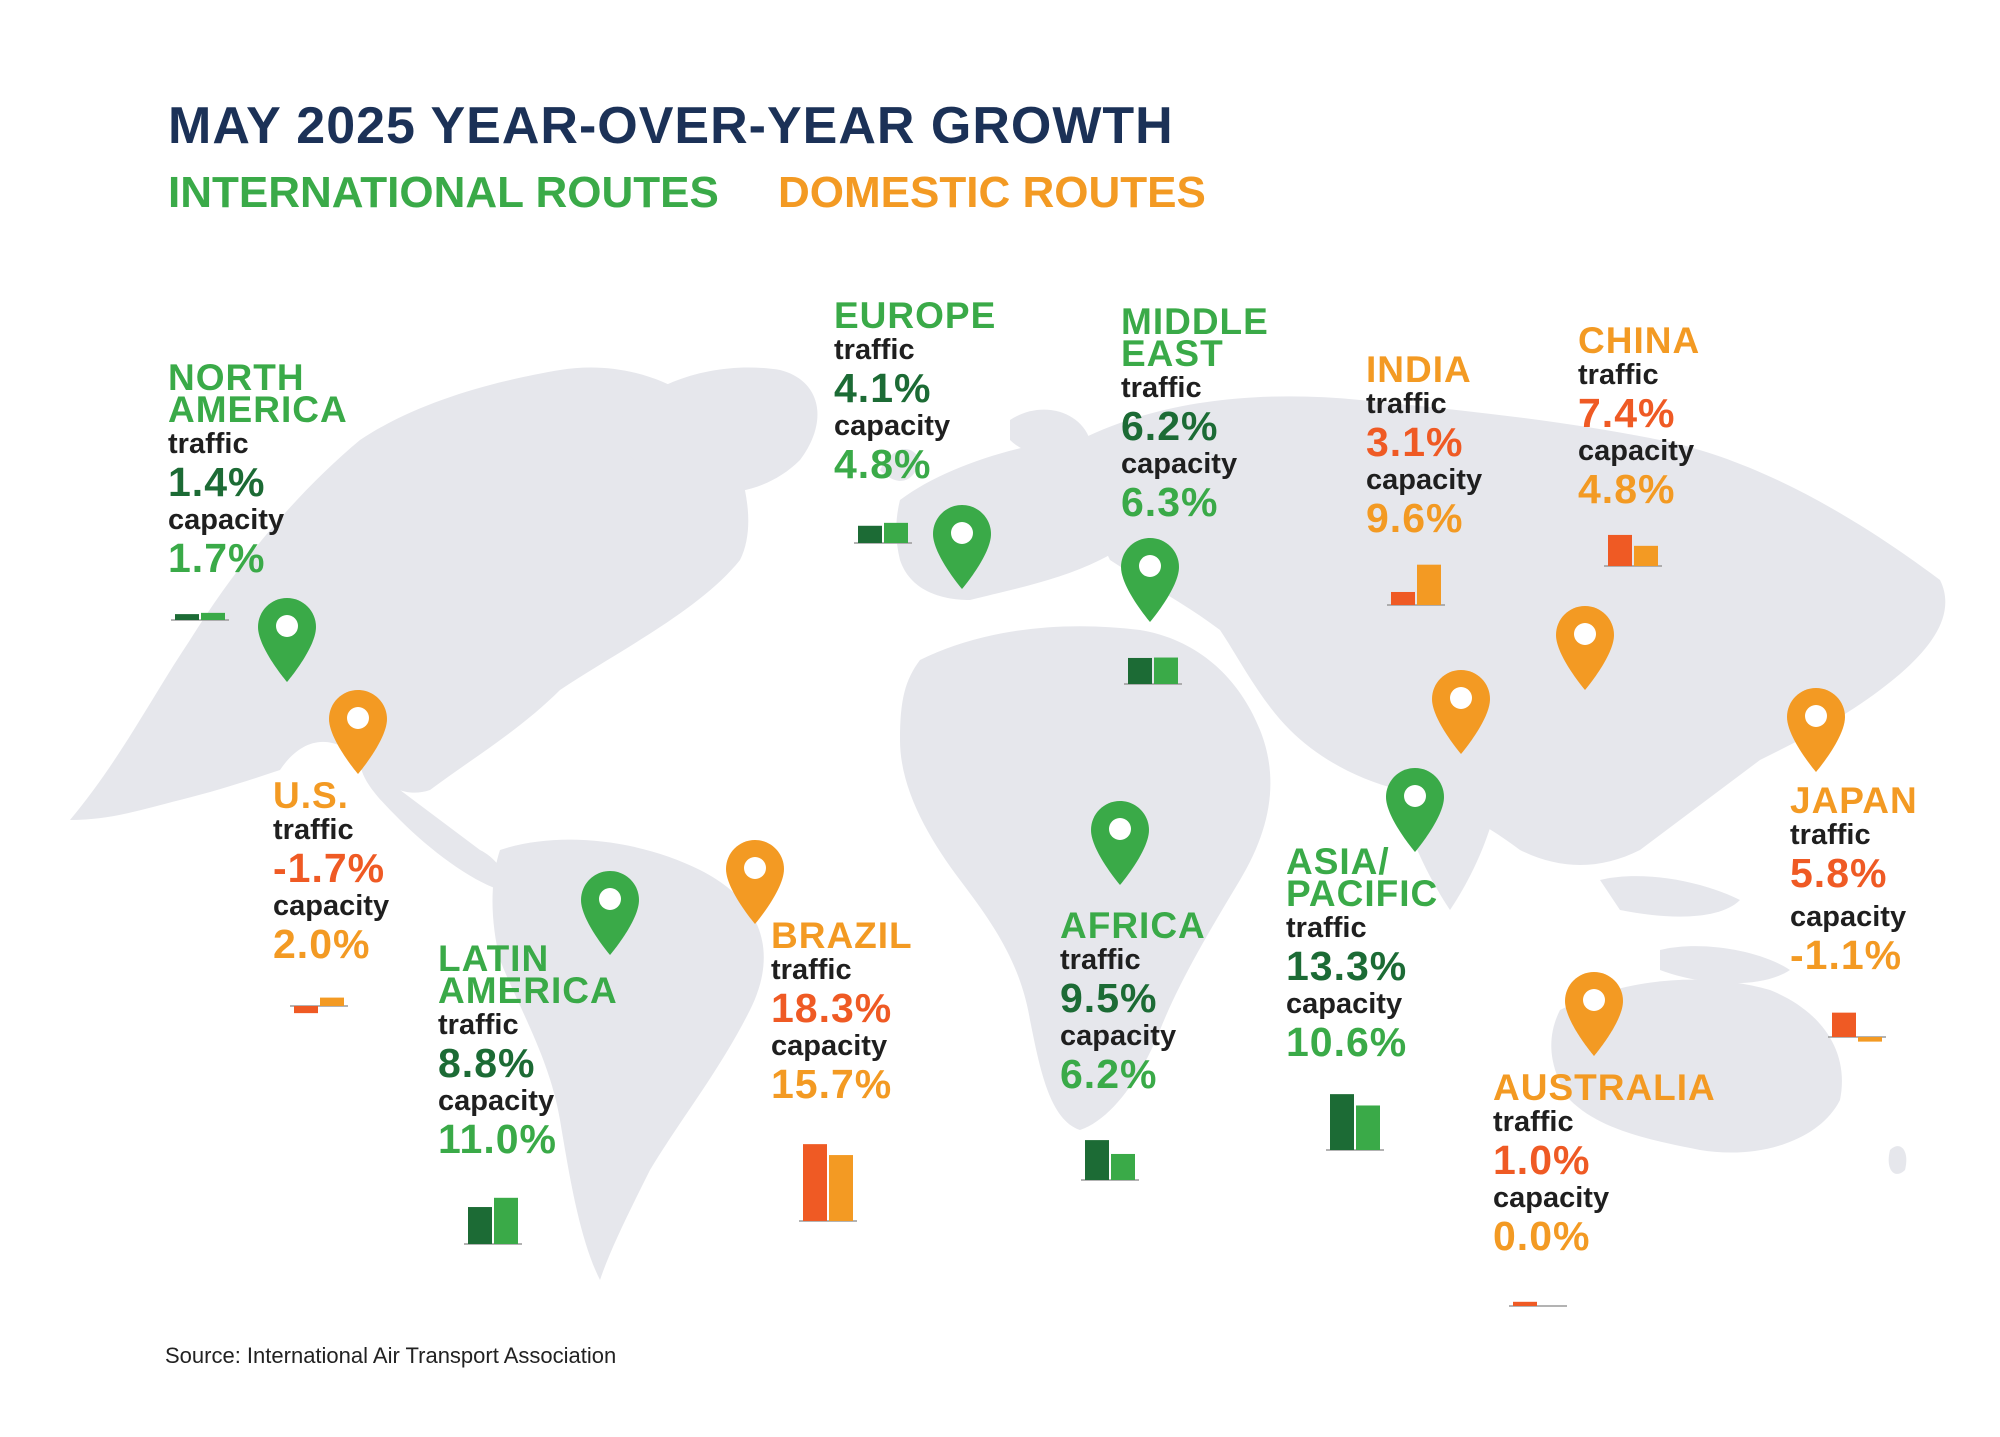 The width and height of the screenshot is (2000, 1437). What do you see at coordinates (1846, 955) in the screenshot?
I see `capacity-value: -1.1%` at bounding box center [1846, 955].